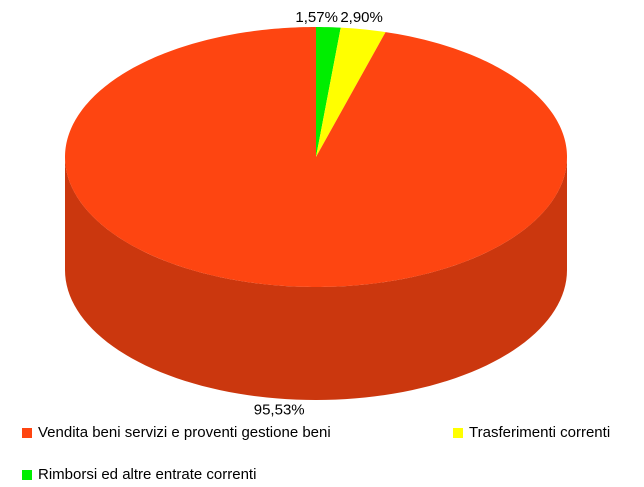  What do you see at coordinates (279, 410) in the screenshot?
I see `data-label: 95,53%` at bounding box center [279, 410].